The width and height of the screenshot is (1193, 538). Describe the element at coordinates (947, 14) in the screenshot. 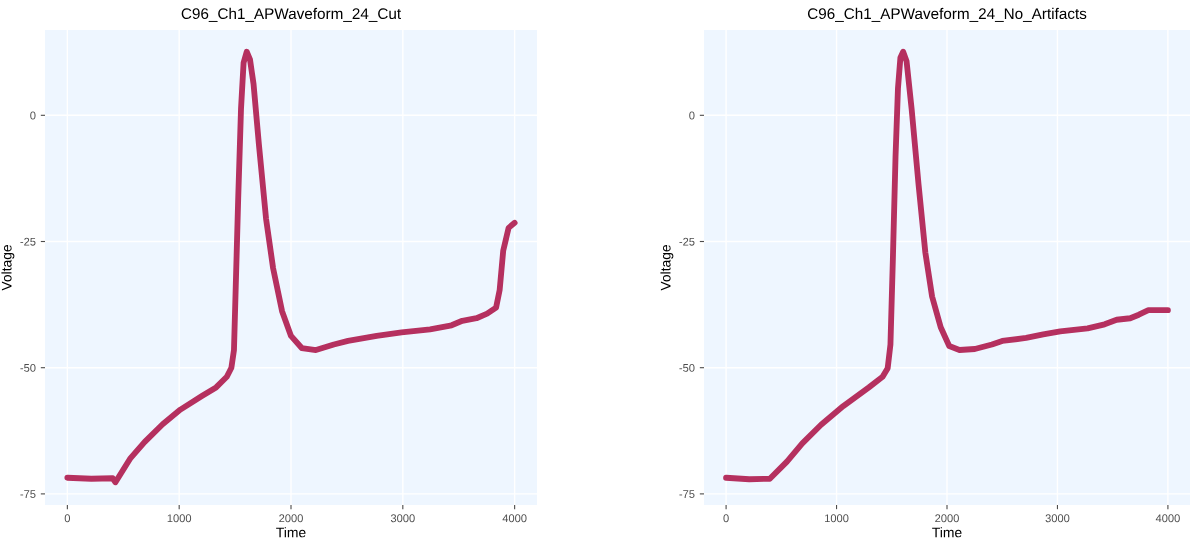

I see `chart-title: C96_Ch1_APWaveform_24_No_Artifacts` at that location.